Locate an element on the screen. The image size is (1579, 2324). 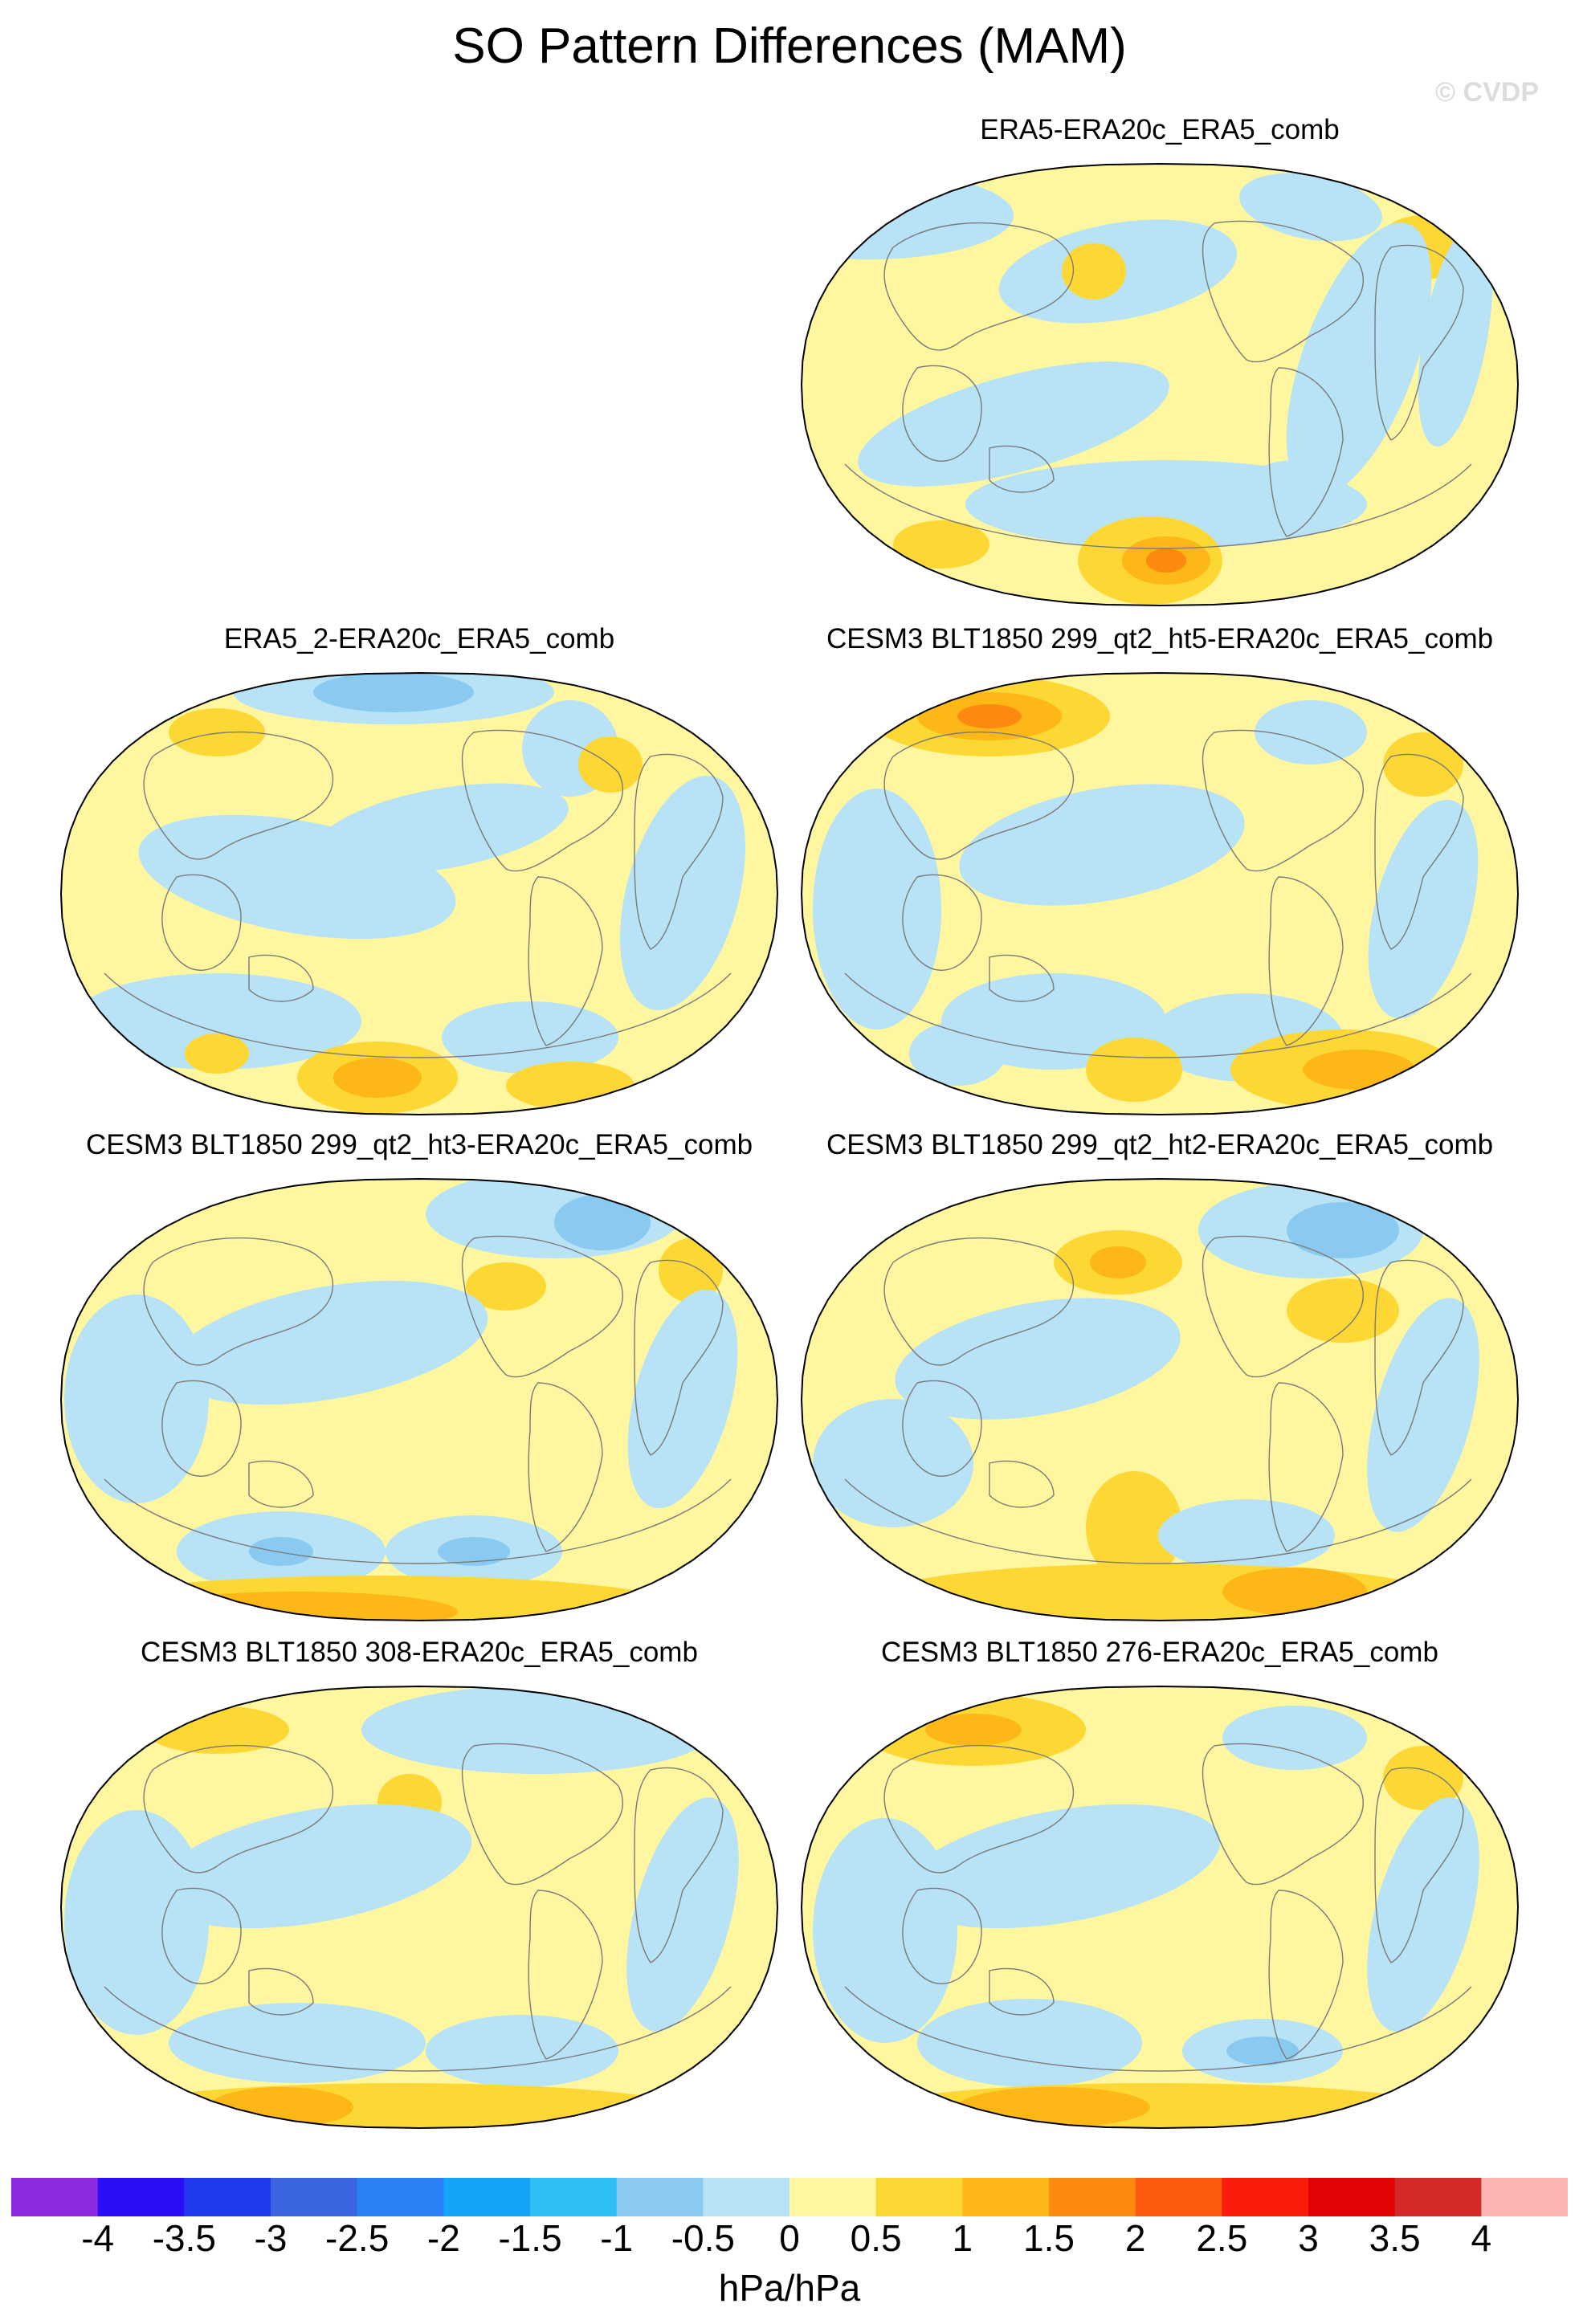
colorbar-tick-label: 1 is located at coordinates (962, 2238).